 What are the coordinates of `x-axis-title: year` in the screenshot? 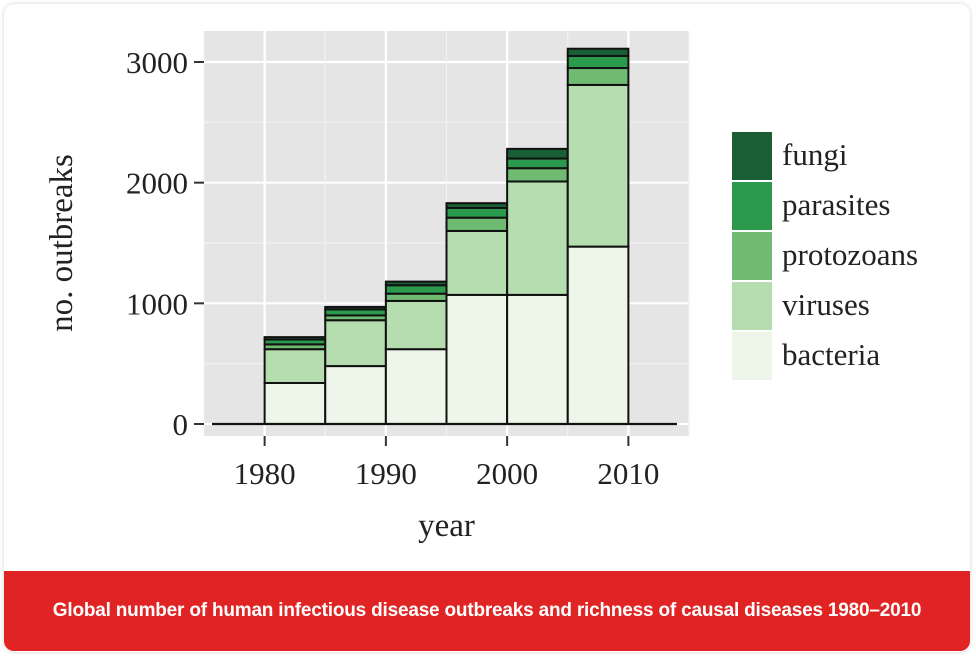 It's located at (446, 526).